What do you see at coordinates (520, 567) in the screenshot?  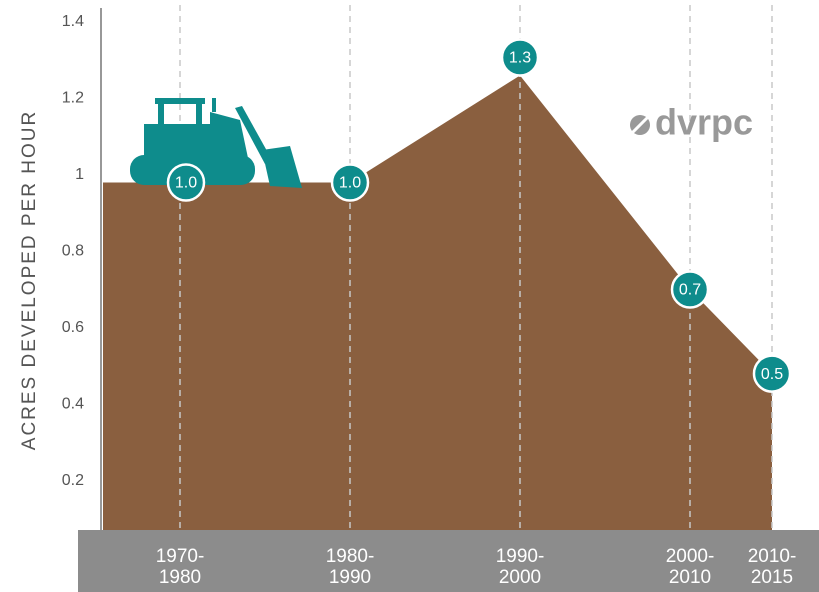 I see `x-tick-label: 1990-2000` at bounding box center [520, 567].